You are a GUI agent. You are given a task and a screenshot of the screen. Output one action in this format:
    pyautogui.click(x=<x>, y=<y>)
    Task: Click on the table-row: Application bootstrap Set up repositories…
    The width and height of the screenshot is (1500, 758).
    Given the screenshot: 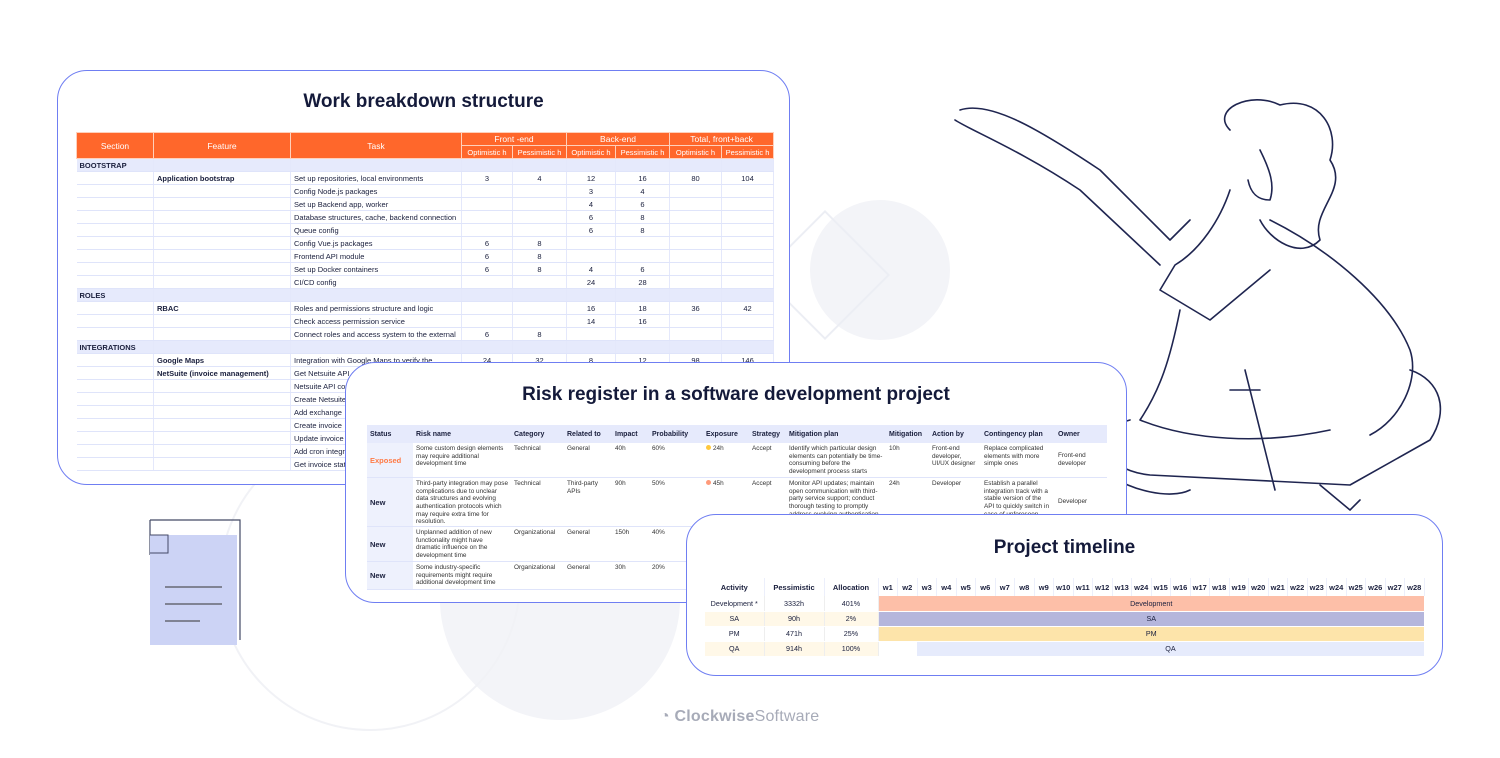 What is the action you would take?
    pyautogui.click(x=425, y=178)
    